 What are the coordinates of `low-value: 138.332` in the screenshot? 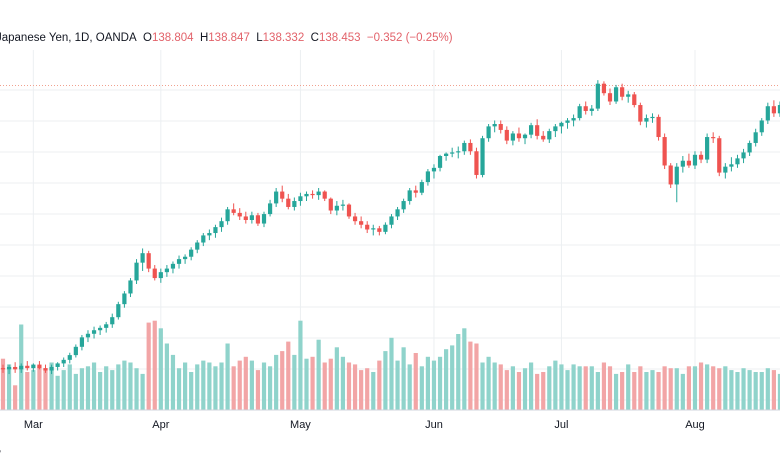 It's located at (283, 38).